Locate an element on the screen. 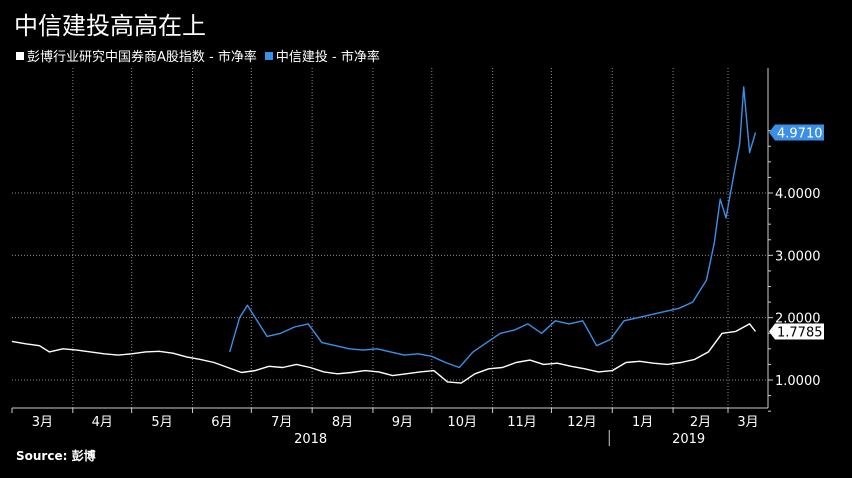 Image resolution: width=852 pixels, height=478 pixels. source-note: Source: 彭博 is located at coordinates (56, 456).